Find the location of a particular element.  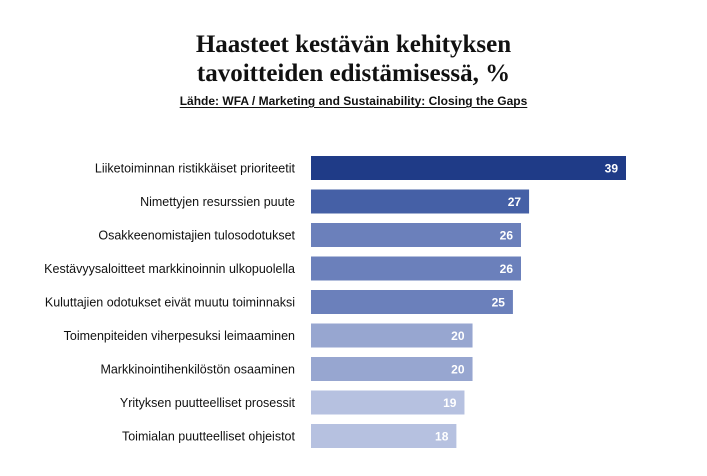

category-label: Toimenpiteiden viherpesuksi leimaaminen is located at coordinates (179, 336).